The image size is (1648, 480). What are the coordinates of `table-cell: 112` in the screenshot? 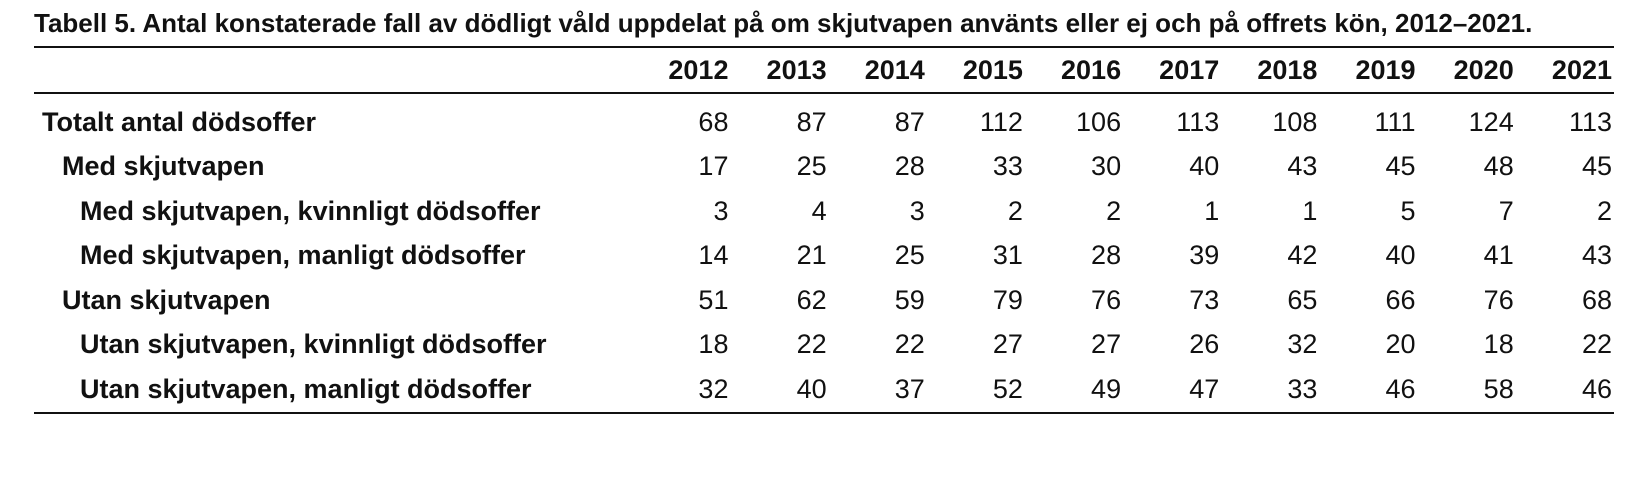 It's located at (1001, 121).